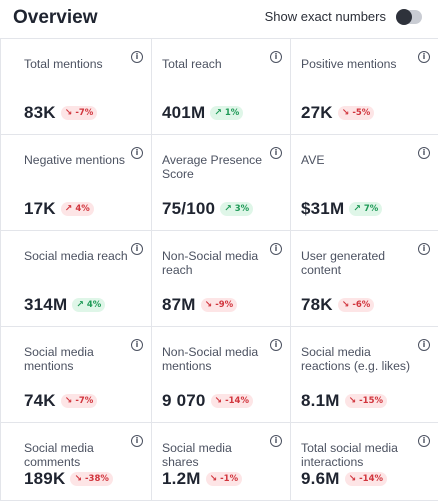 The height and width of the screenshot is (501, 438). Describe the element at coordinates (76, 279) in the screenshot. I see `metric-card: Social media reach i 314M ↗ 4%` at that location.